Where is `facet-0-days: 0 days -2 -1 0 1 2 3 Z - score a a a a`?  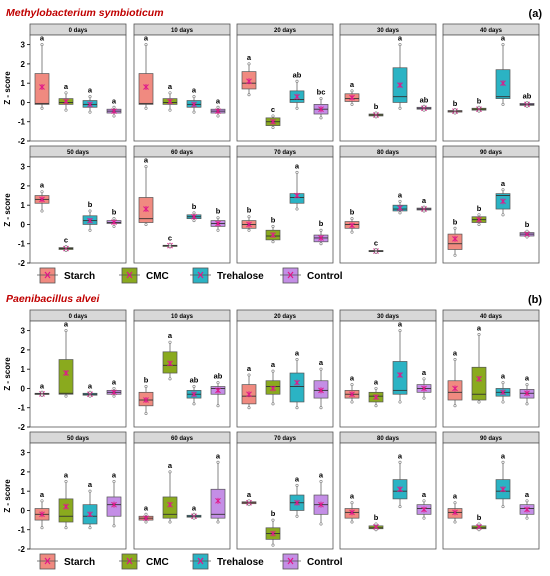 facet-0-days: 0 days -2 -1 0 1 2 3 Z - score a a a a is located at coordinates (65, 370).